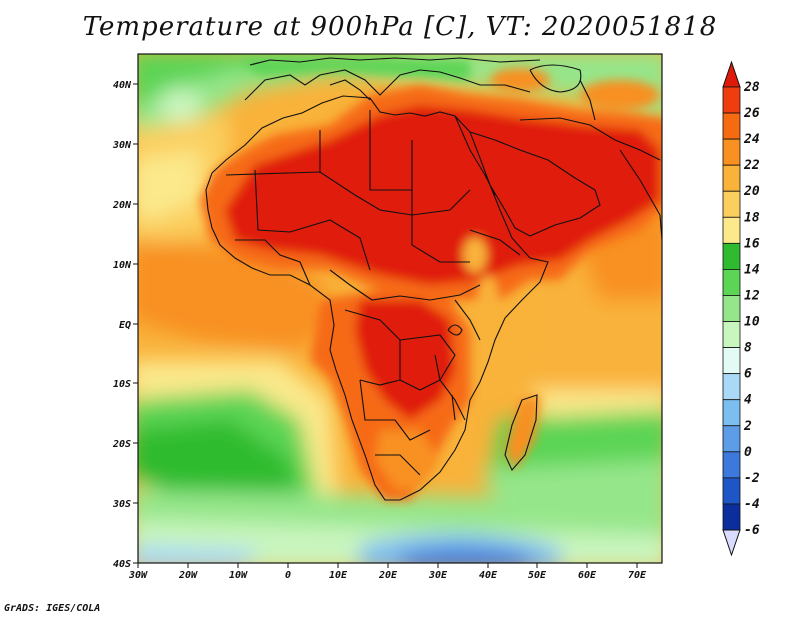 This screenshot has width=800, height=618. What do you see at coordinates (438, 575) in the screenshot?
I see `lon-label: 30E` at bounding box center [438, 575].